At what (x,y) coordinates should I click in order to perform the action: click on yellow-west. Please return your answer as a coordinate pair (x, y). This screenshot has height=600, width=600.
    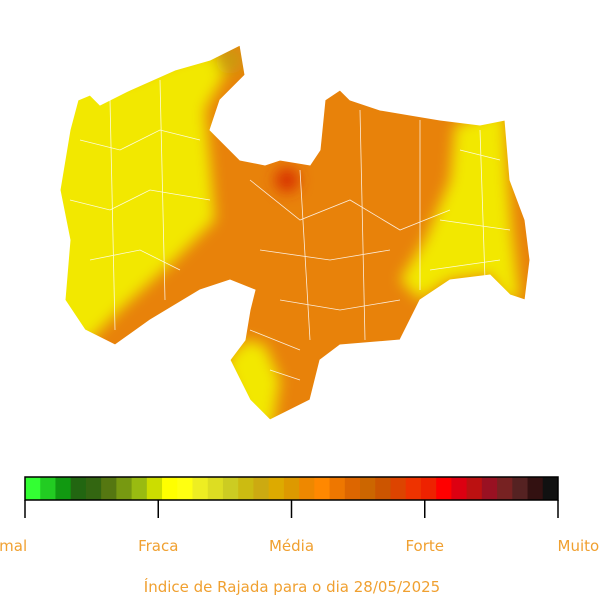
    Looking at the image, I should click on (142, 197).